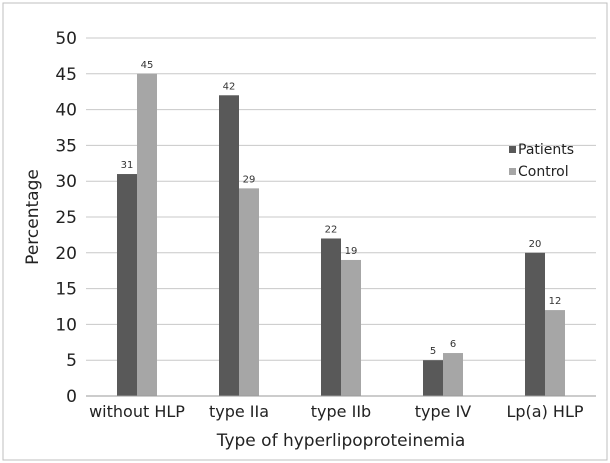 This screenshot has width=610, height=463. Describe the element at coordinates (543, 172) in the screenshot. I see `legend-label-control: Control` at that location.